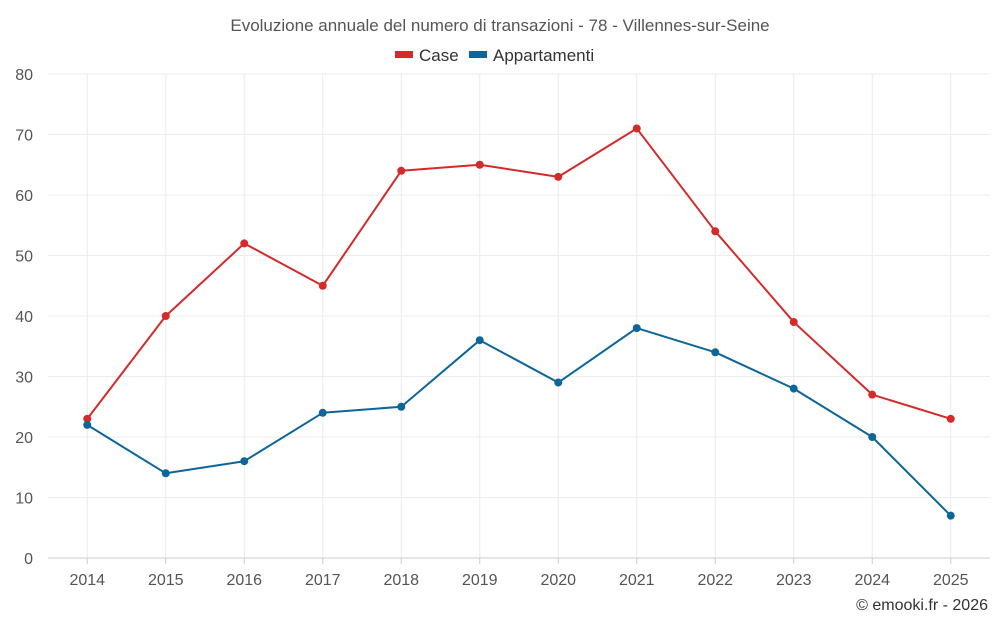  I want to click on y-tick-label: 30, so click(24, 378).